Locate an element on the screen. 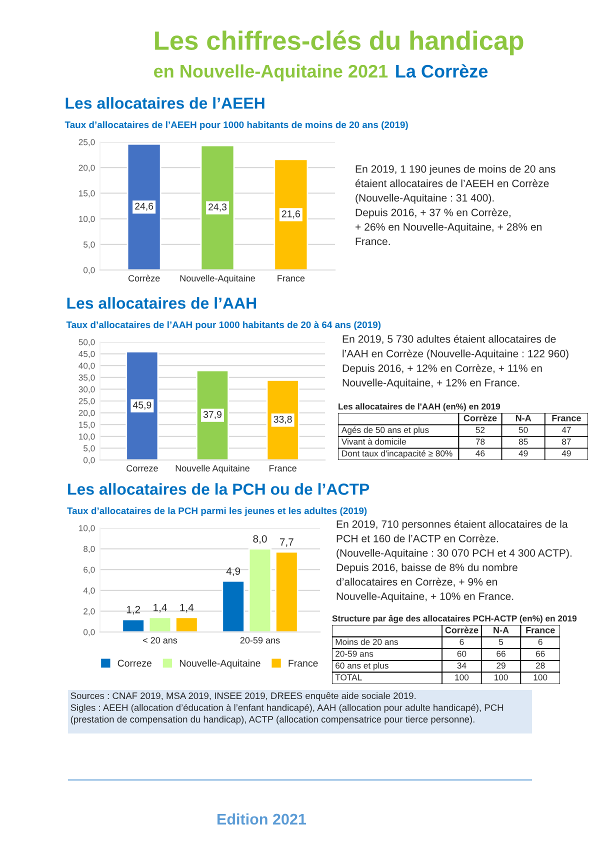 The height and width of the screenshot is (842, 595). text: En 2019, 710 personnes étaient allocataires de la PCH et 160 de l’ACTP en Corrèze. (Nouvelle-Aquitaine : 30 070 PCH et 4 300 ACTP). Depuis 2016, baisse de 8% du nombre d’allocataires en Corrèze, + 9% en Nouvelle-Aquitaine, + 10% en France. is located at coordinates (454, 561).